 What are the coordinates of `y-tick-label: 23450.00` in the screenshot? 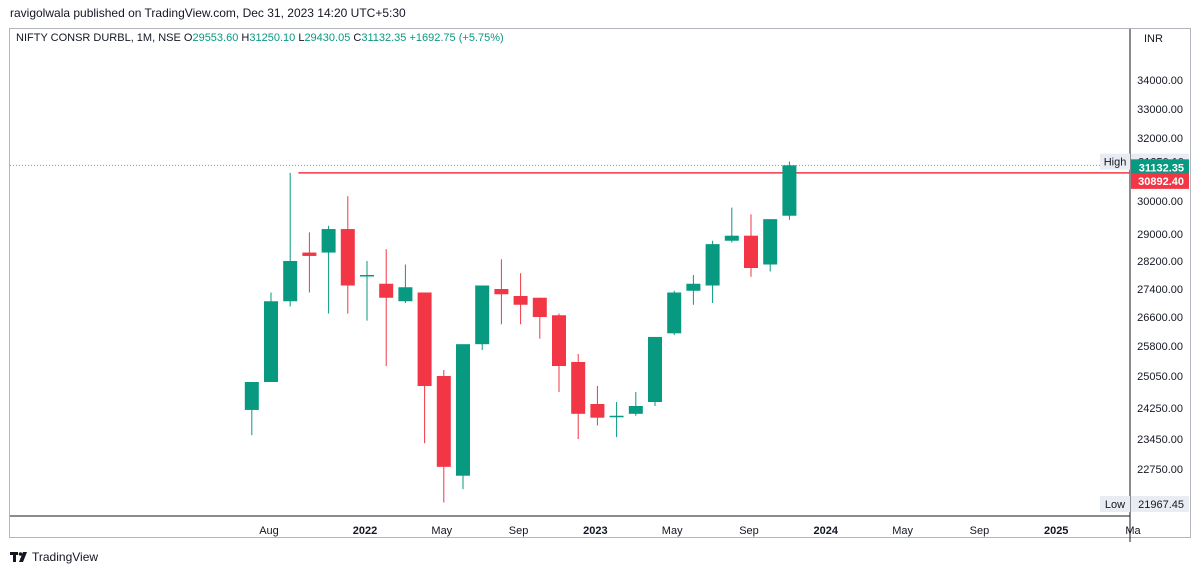 It's located at (1160, 440).